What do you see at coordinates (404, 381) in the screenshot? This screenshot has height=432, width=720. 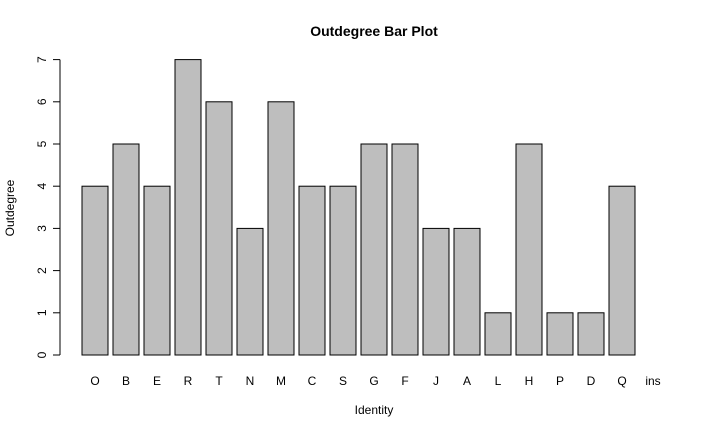 I see `x-tick-label-F: F` at bounding box center [404, 381].